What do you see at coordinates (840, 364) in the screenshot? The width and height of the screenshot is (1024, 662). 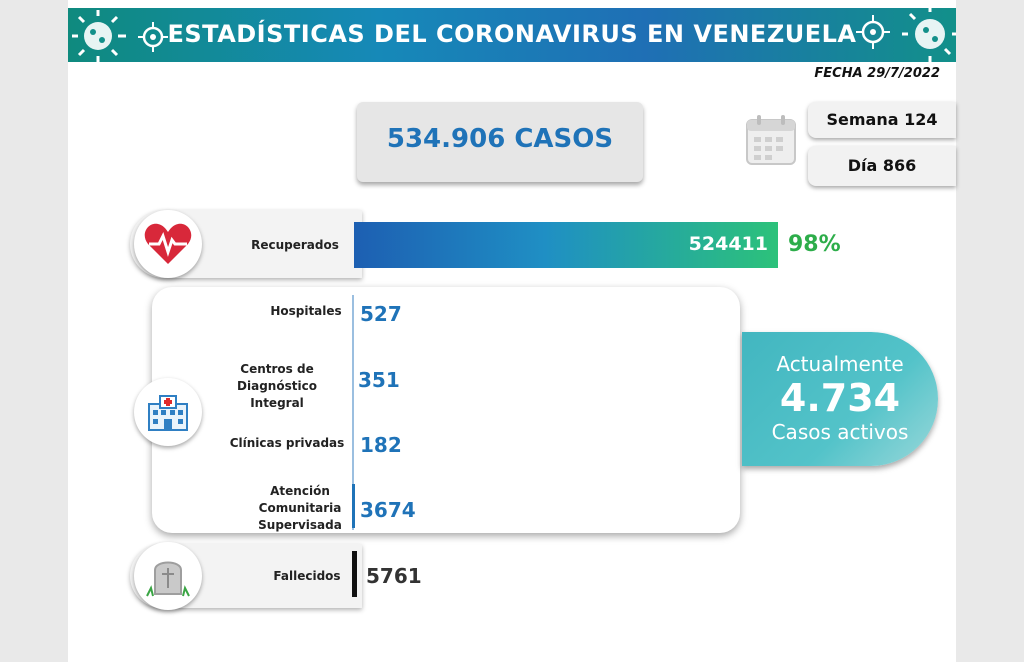 I see `active-cases-heading: Actualmente` at bounding box center [840, 364].